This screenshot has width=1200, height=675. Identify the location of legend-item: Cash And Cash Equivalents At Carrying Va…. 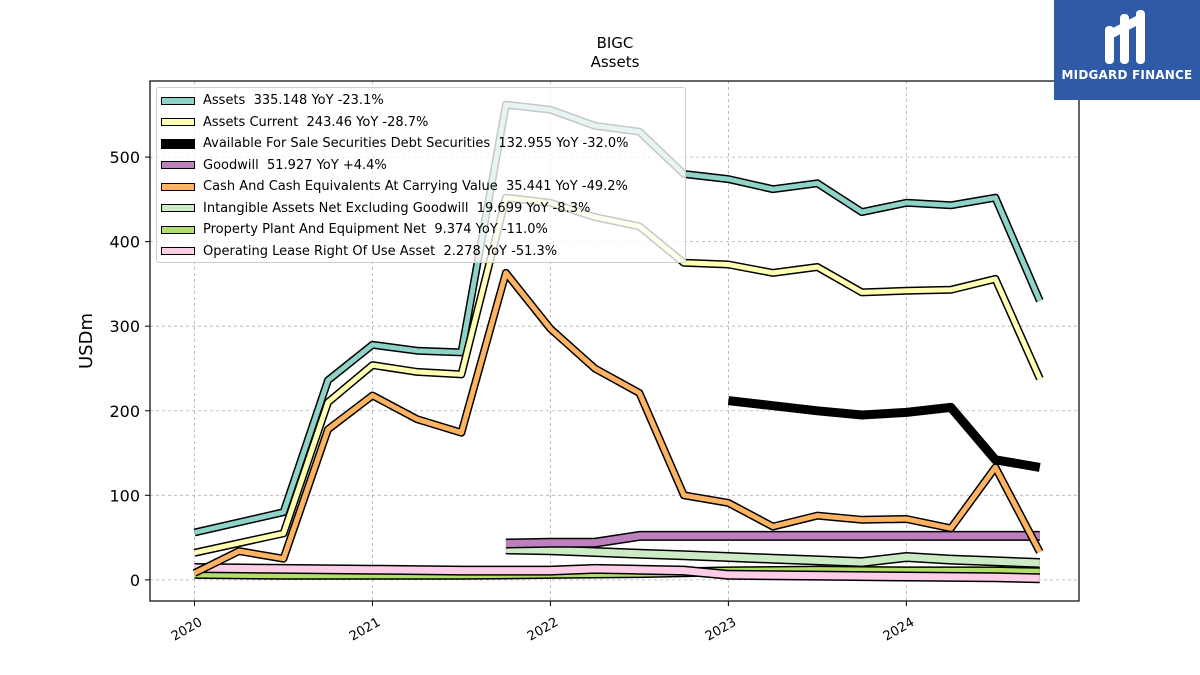
(394, 186).